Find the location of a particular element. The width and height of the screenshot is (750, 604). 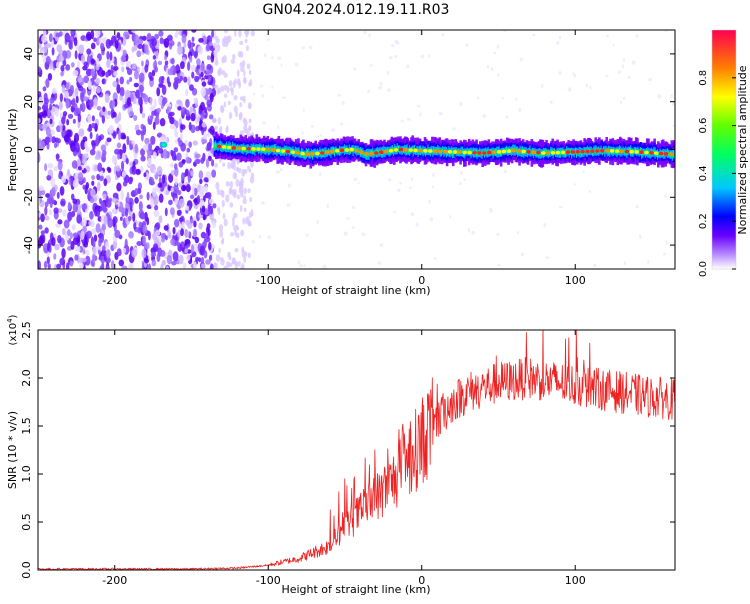

isolated-blob-core is located at coordinates (164, 145).